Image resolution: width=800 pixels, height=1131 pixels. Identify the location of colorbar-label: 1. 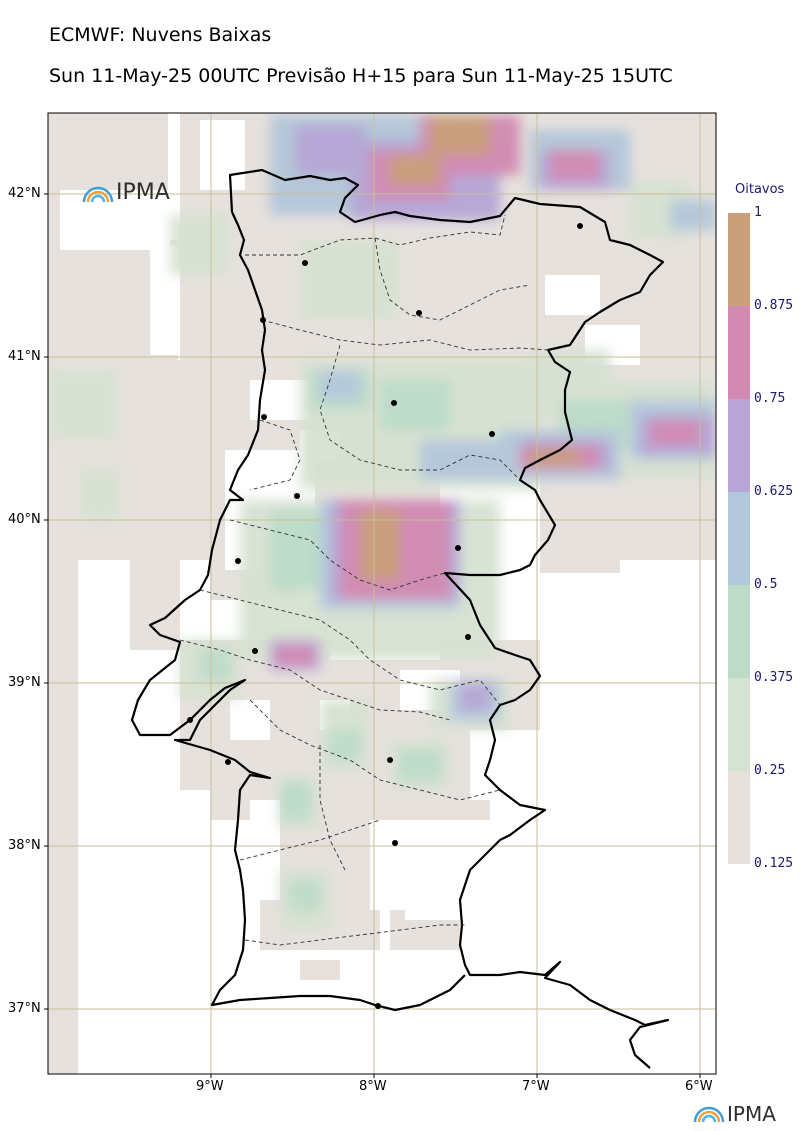
(758, 212).